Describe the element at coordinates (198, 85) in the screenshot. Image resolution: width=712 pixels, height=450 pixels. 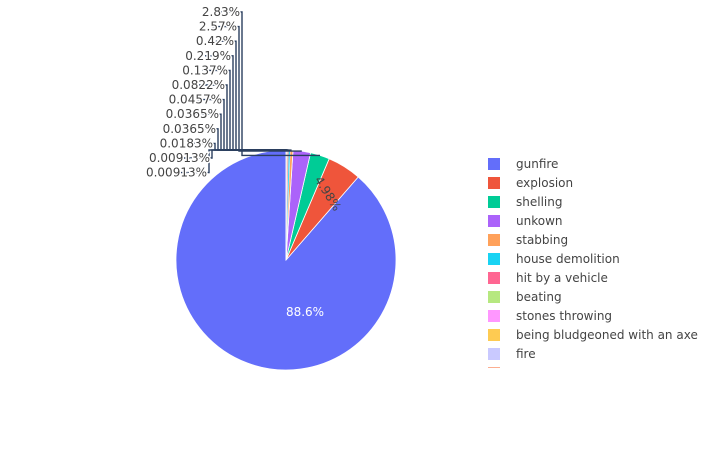
I see `slice-label-8: 0.0822%` at that location.